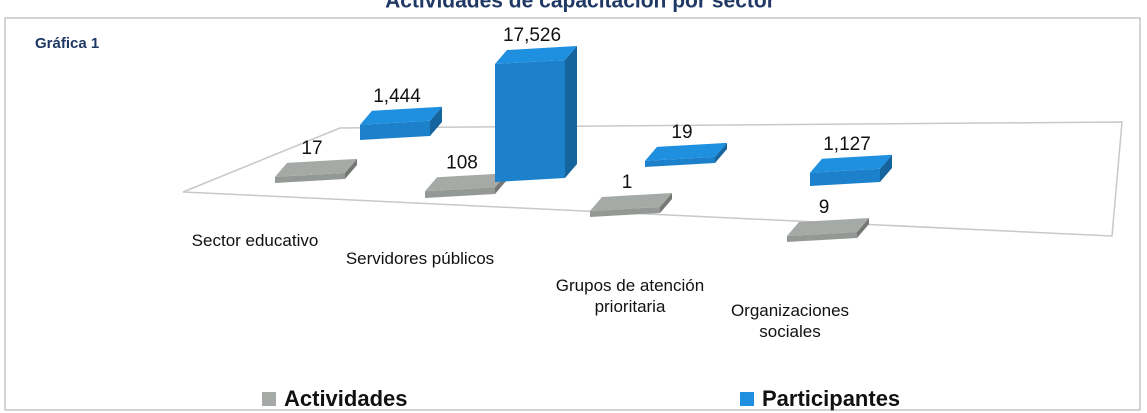 This screenshot has height=413, width=1147. What do you see at coordinates (397, 96) in the screenshot?
I see `data-label: 1,444` at bounding box center [397, 96].